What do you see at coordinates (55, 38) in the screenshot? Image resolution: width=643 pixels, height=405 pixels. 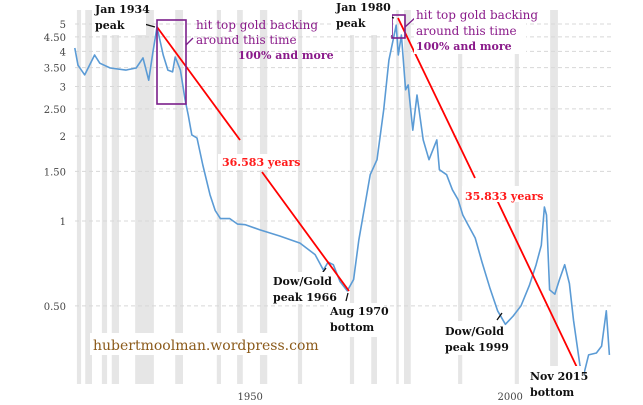 I see `y-tick-label: 4.50` at bounding box center [55, 38].